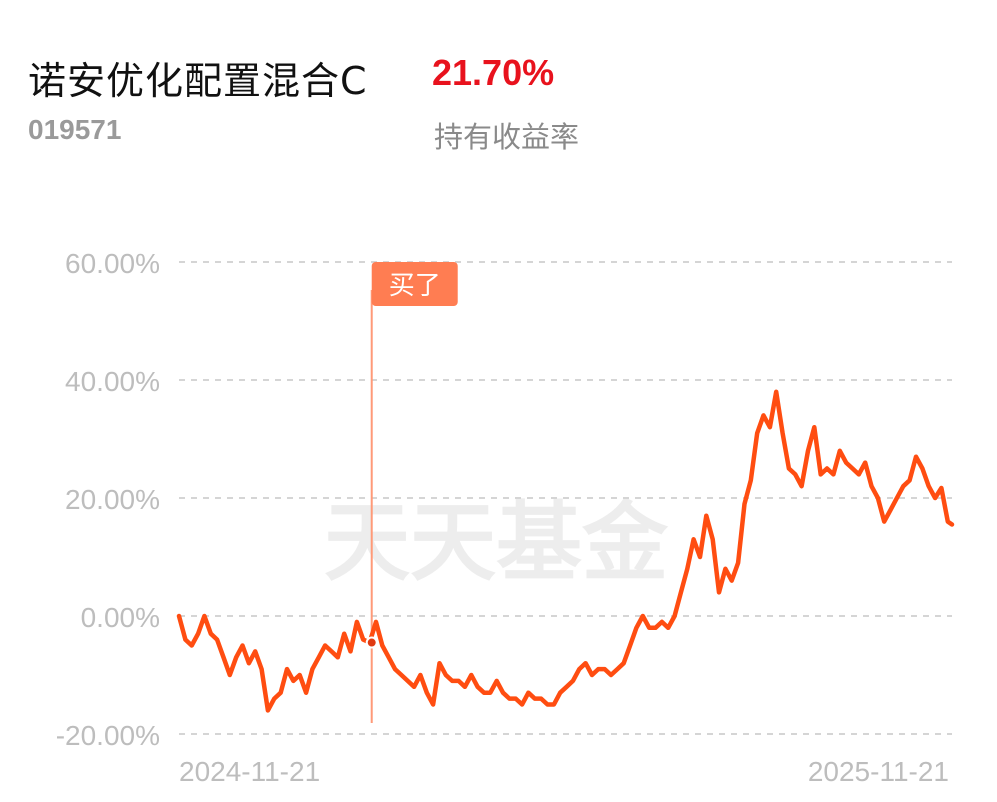 The width and height of the screenshot is (997, 802). What do you see at coordinates (198, 81) in the screenshot?
I see `fund-name: 诺安优化配置混合C` at bounding box center [198, 81].